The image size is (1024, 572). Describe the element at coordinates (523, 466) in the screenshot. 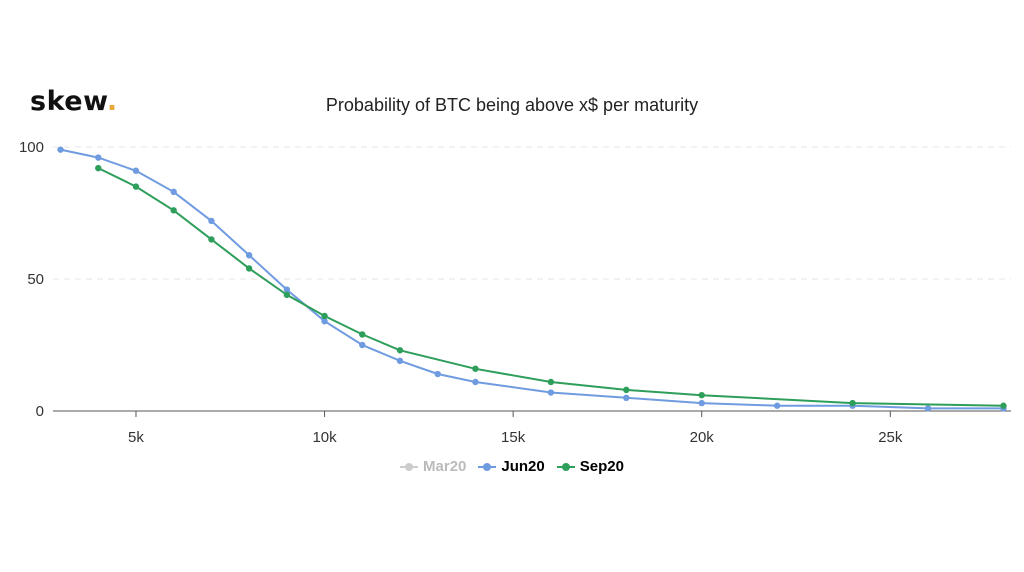

I see `legend-label: Jun20` at that location.